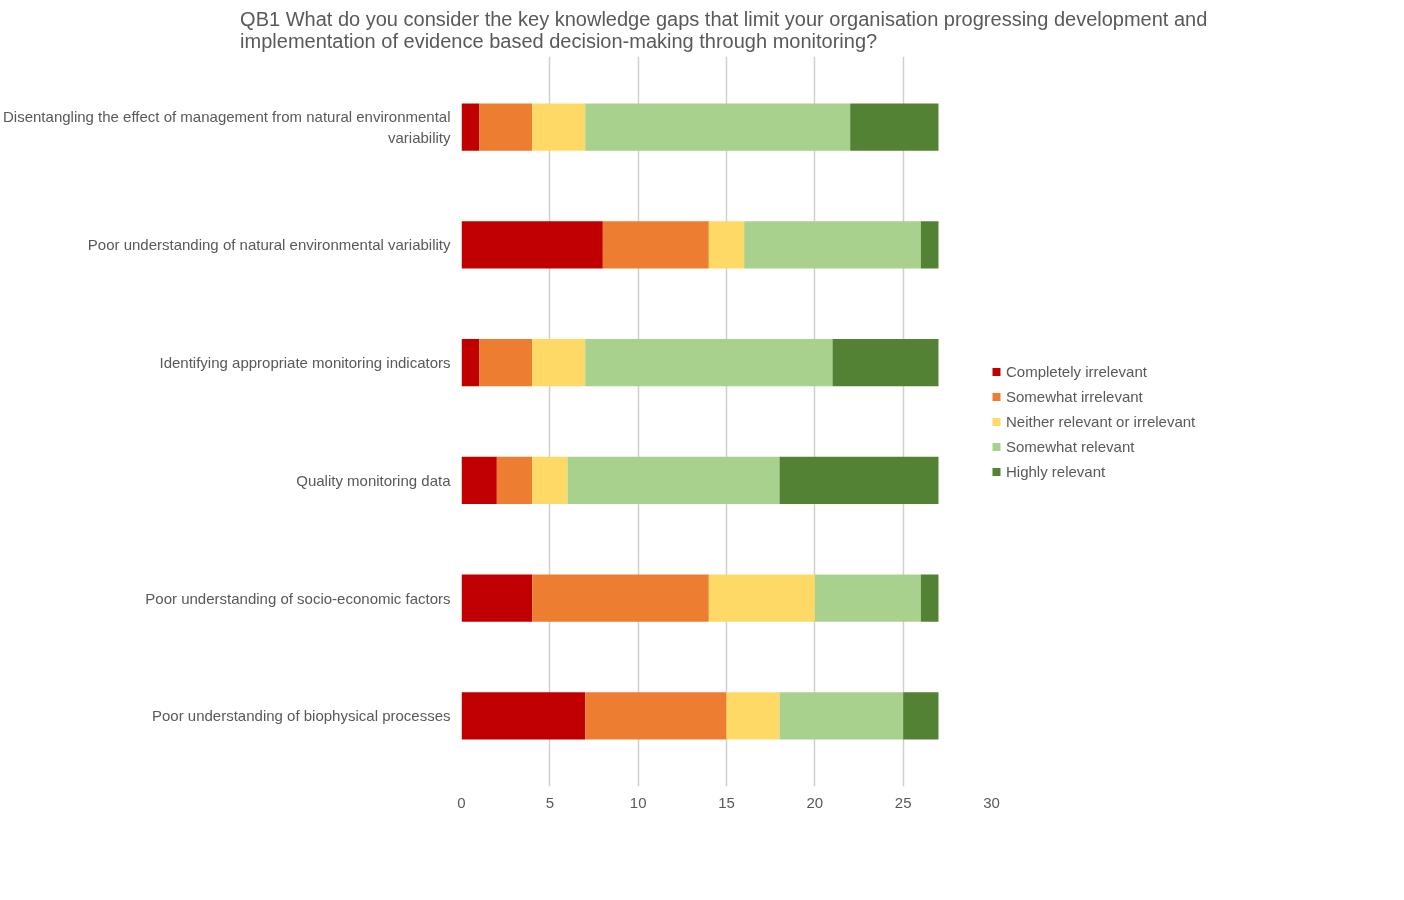  Describe the element at coordinates (269, 245) in the screenshot. I see `y-tick-label: Poor understanding of natural environmental variability` at that location.